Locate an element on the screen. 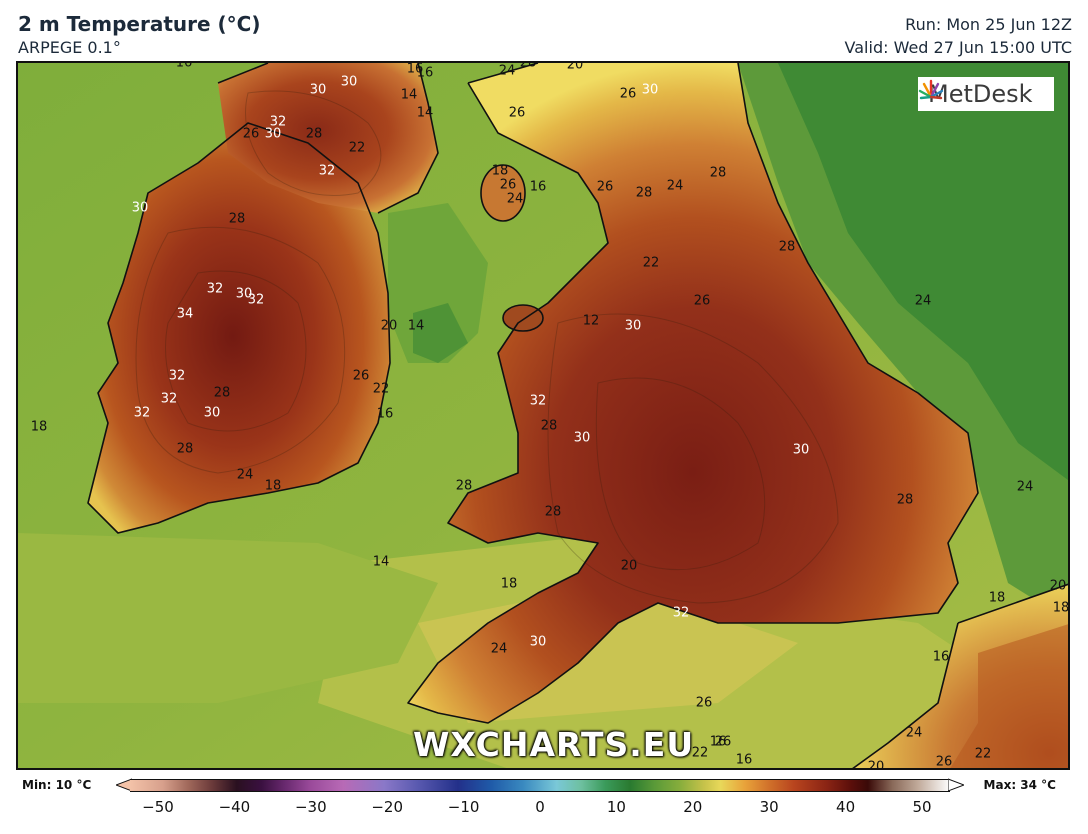 This screenshot has width=1088, height=834. legend-max-label: Max: 34 °C is located at coordinates (1019, 785).